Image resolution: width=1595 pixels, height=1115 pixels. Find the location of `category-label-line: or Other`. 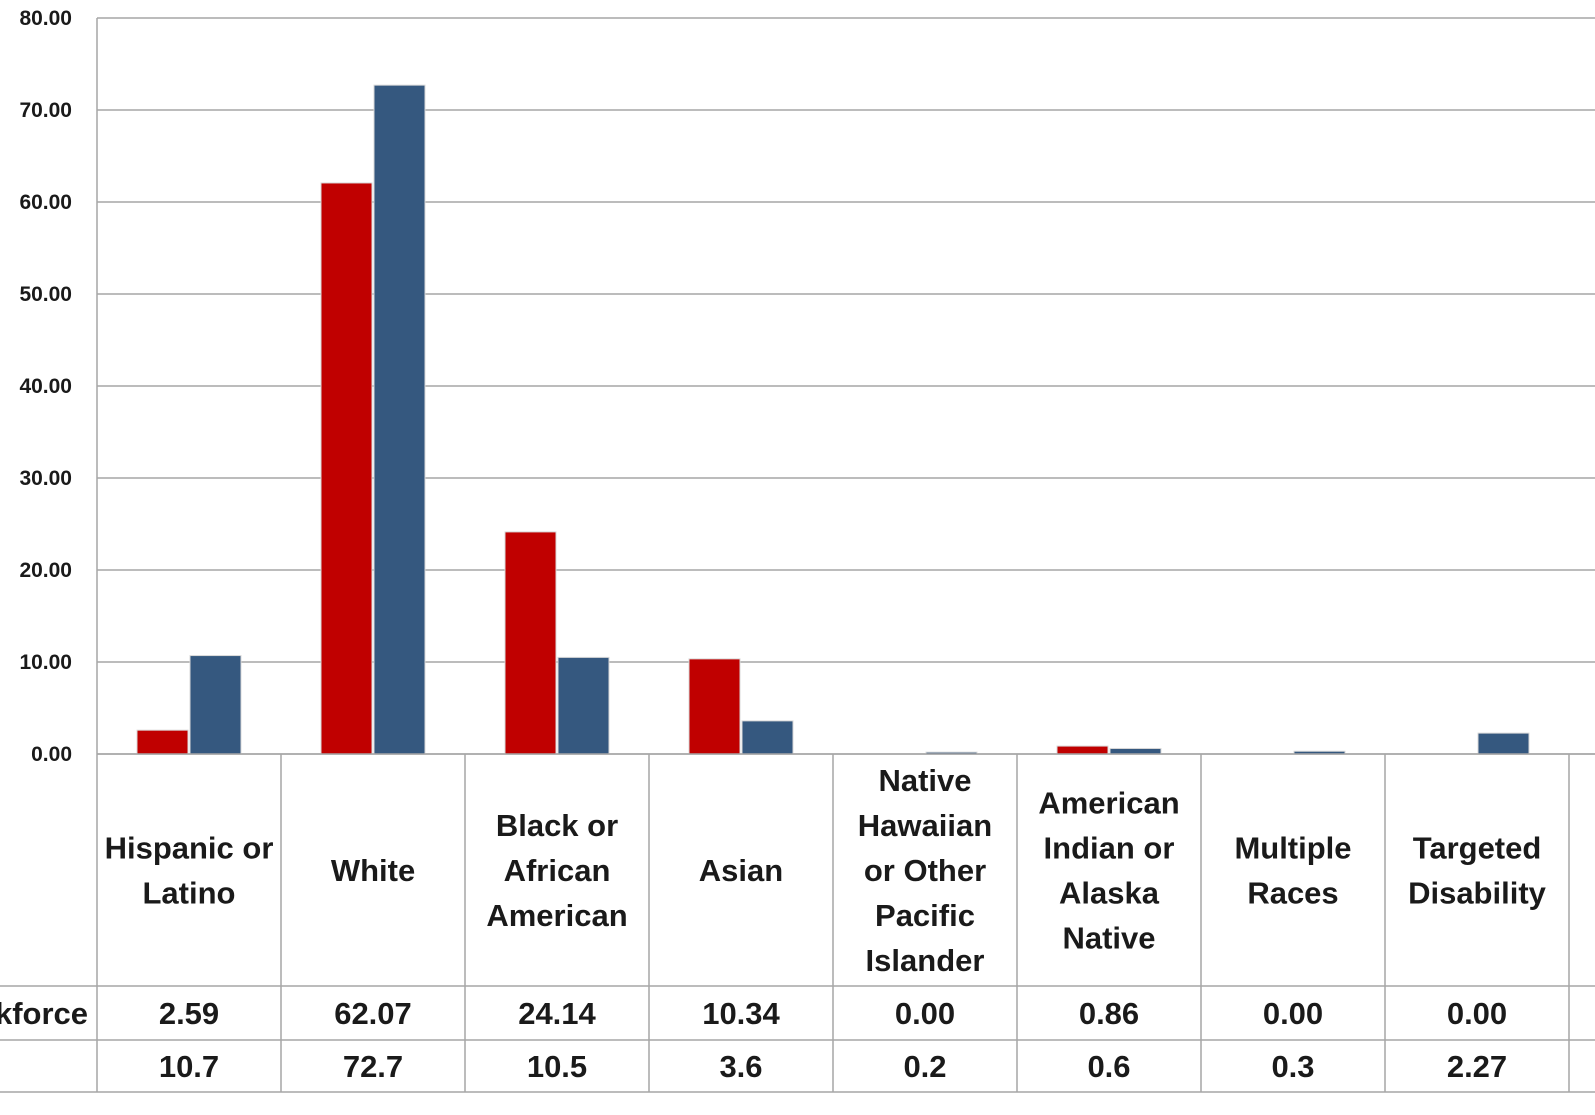

category-label-line: or Other is located at coordinates (925, 870).